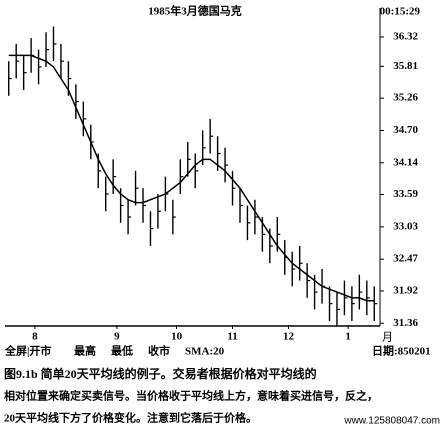 Image resolution: width=445 pixels, height=442 pixels. Describe the element at coordinates (191, 396) in the screenshot. I see `caption-line: 相对位置来确定买卖信号。当价格收于平均线上方，意味着买进信号，反之，` at that location.